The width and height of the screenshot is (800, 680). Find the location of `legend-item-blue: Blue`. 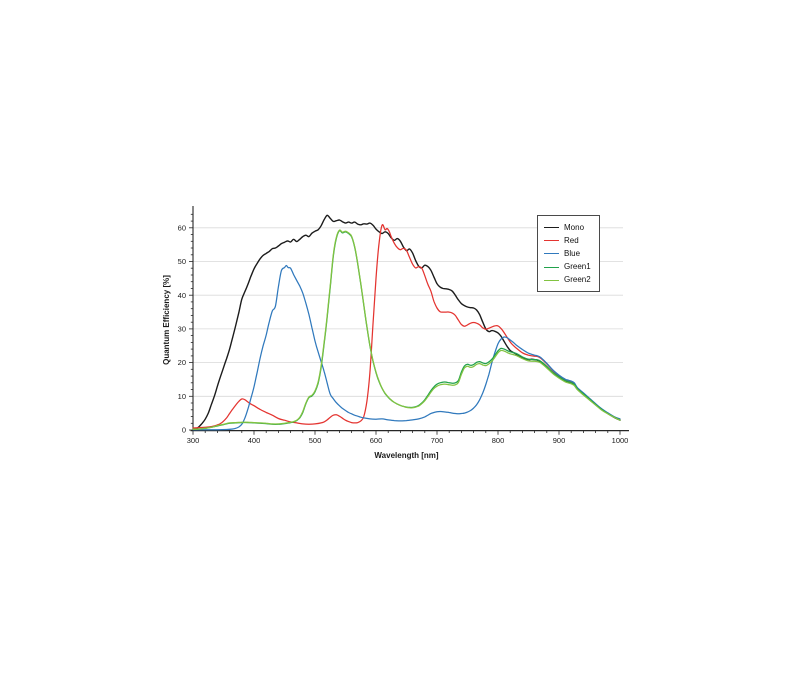

legend-item-blue: Blue is located at coordinates (567, 253).